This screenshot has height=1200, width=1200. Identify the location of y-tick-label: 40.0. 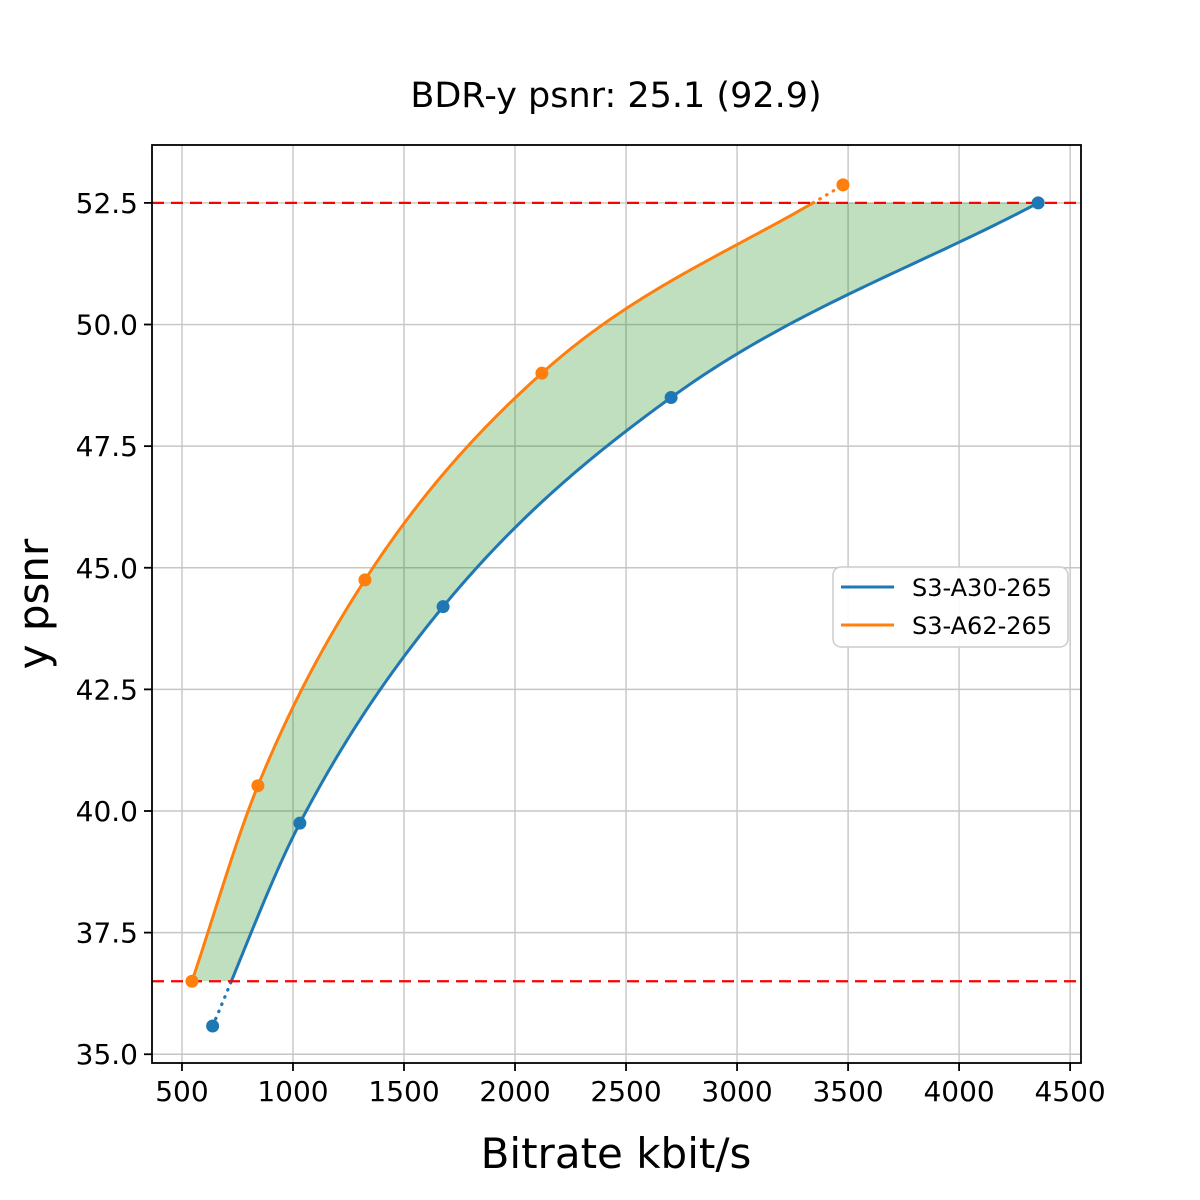
(107, 811).